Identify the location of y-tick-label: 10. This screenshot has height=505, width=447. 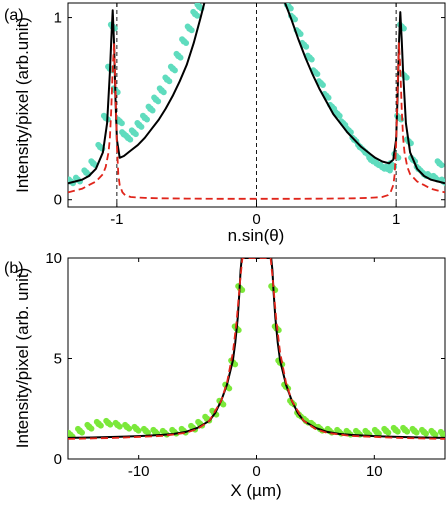
(53, 258).